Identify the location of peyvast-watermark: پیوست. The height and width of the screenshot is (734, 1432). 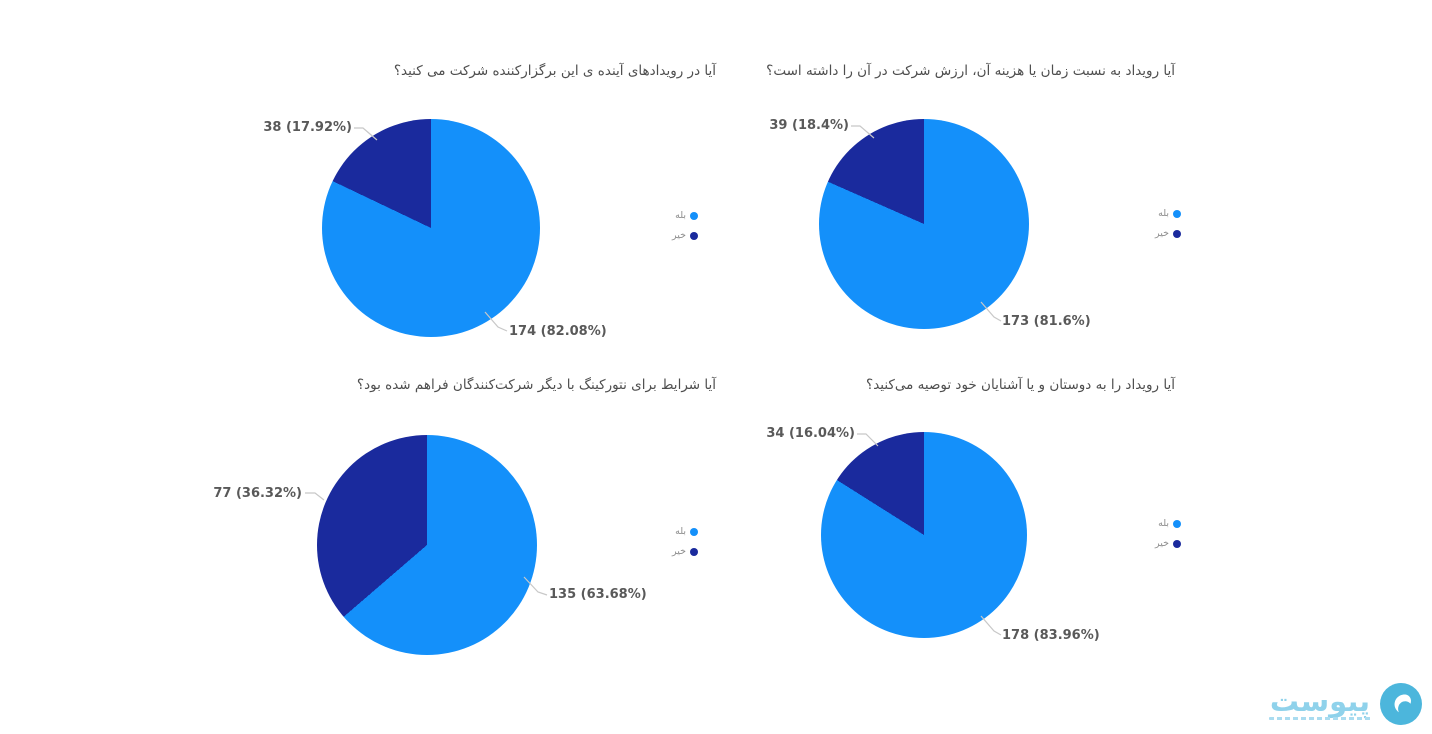
(1345, 704).